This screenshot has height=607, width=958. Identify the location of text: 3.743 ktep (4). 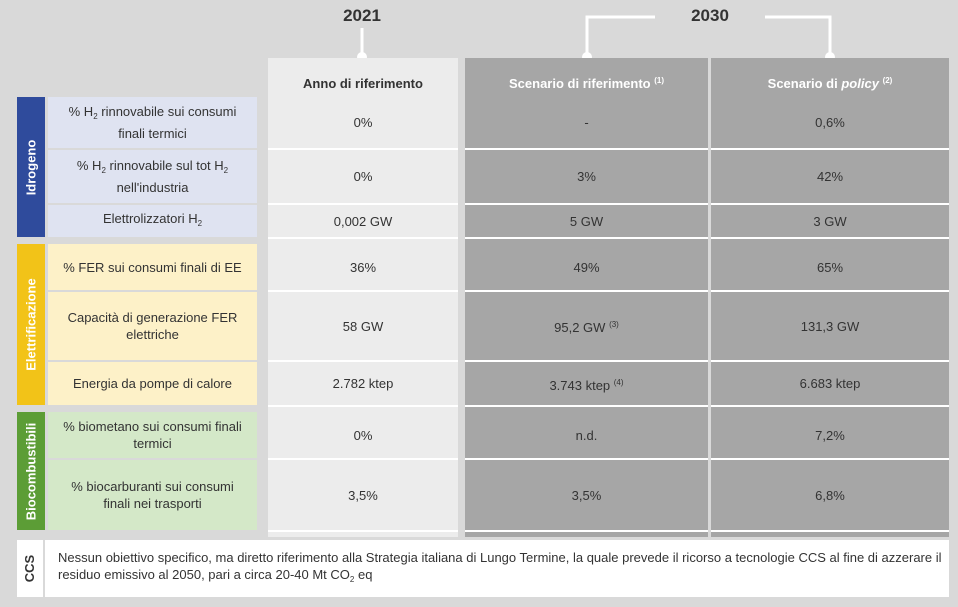
(586, 384).